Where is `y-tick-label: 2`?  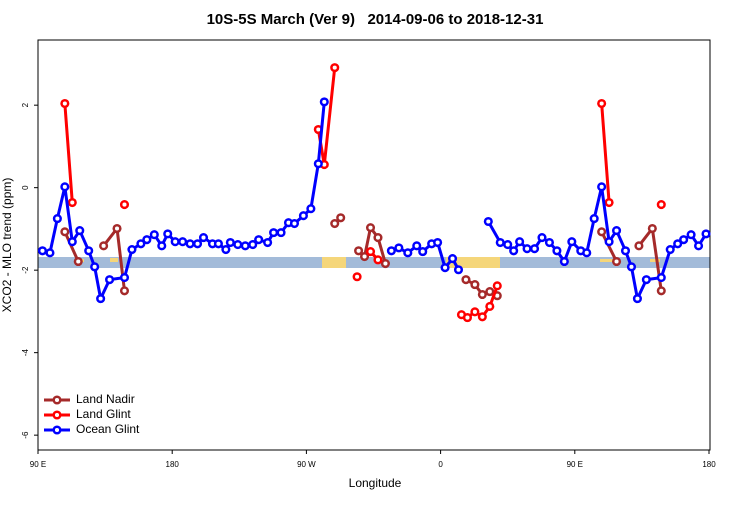
y-tick-label: 2 is located at coordinates (25, 104).